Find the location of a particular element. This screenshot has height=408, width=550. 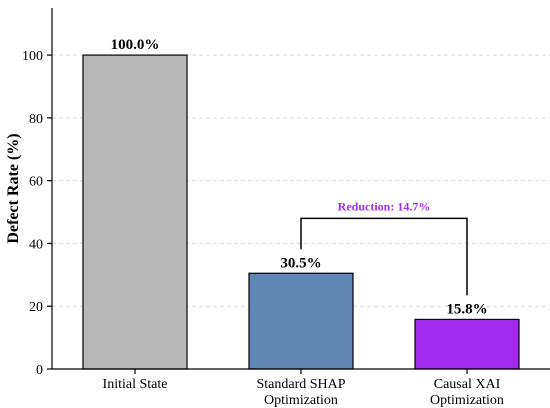

x-tick-label-line: Standard SHAP is located at coordinates (300, 384).